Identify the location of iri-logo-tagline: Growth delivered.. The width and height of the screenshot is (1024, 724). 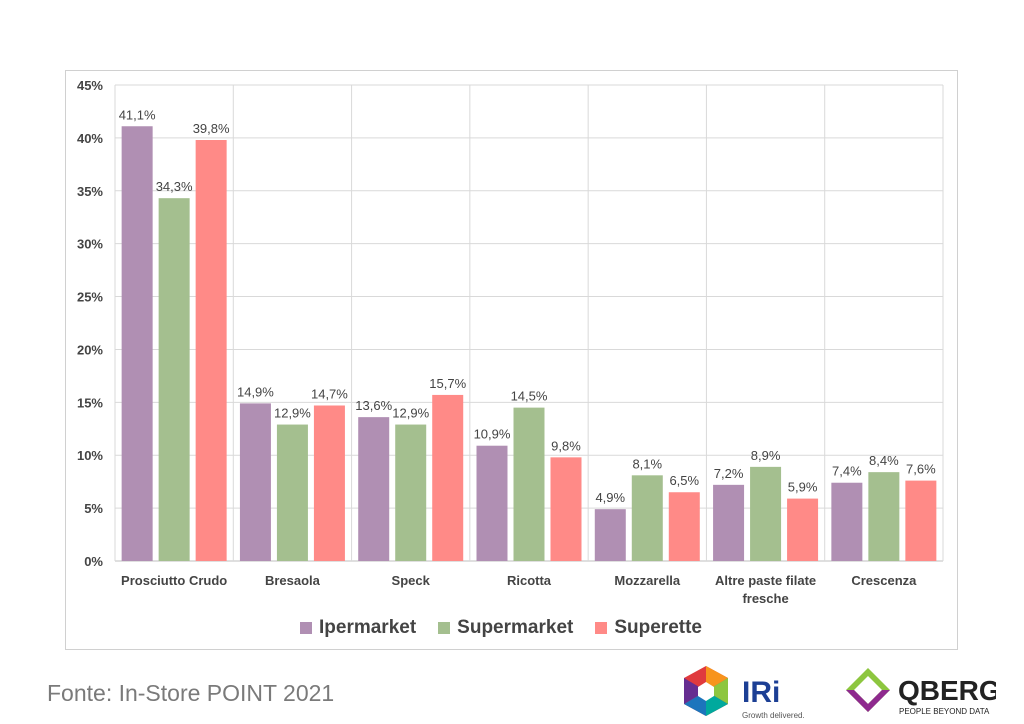
(773, 715).